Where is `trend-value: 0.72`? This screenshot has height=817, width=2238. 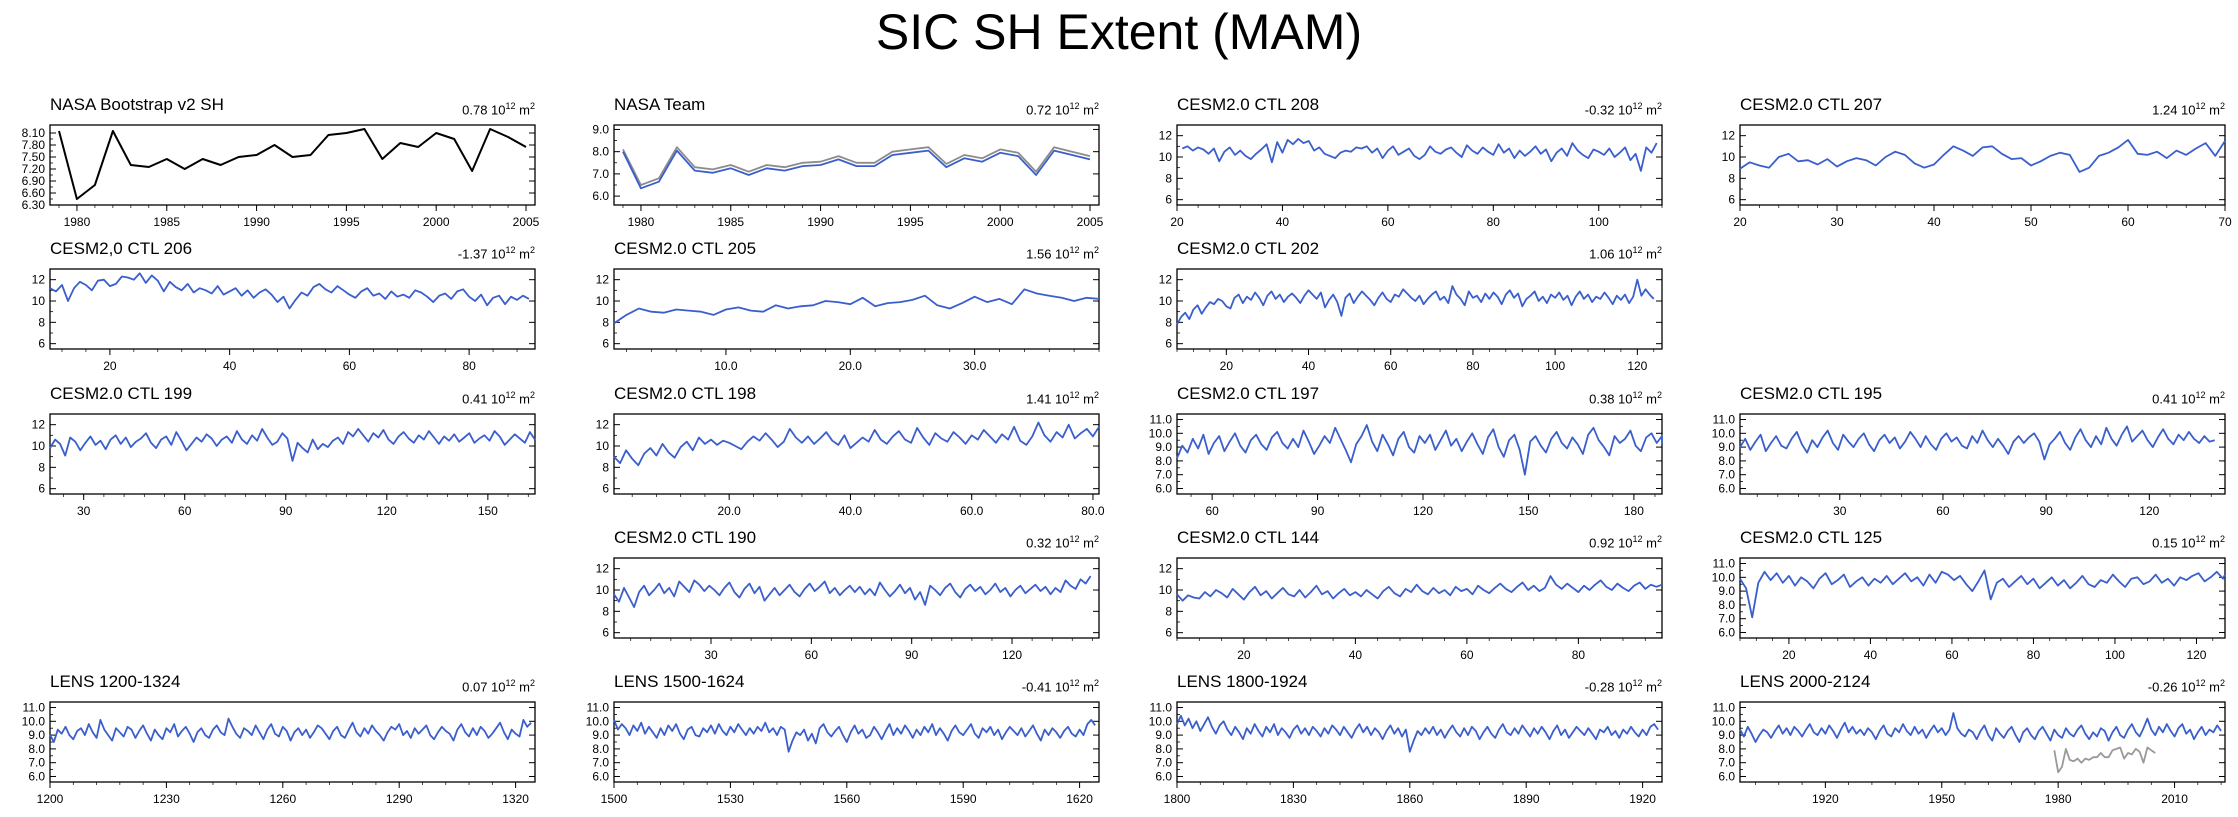 trend-value: 0.72 is located at coordinates (1039, 110).